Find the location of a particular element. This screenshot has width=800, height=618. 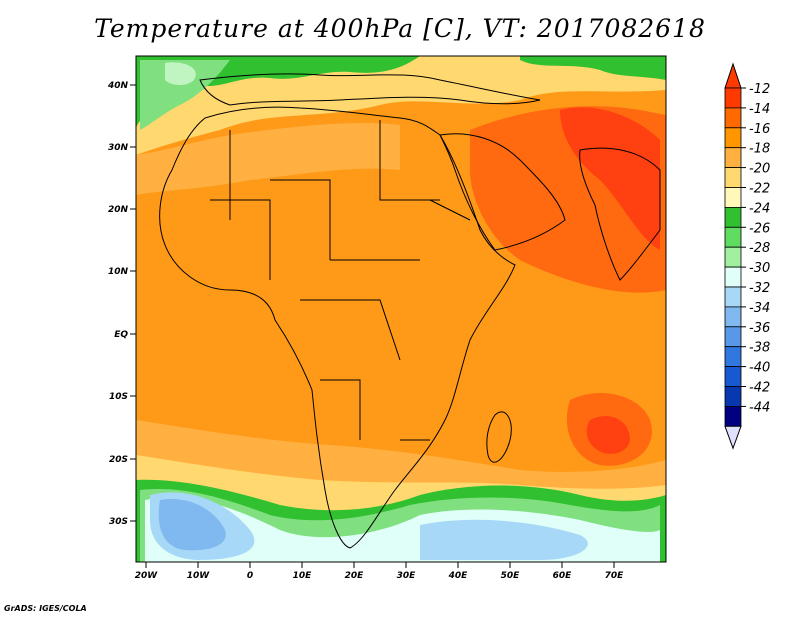

colorbar-bottom-arrow is located at coordinates (733, 437).